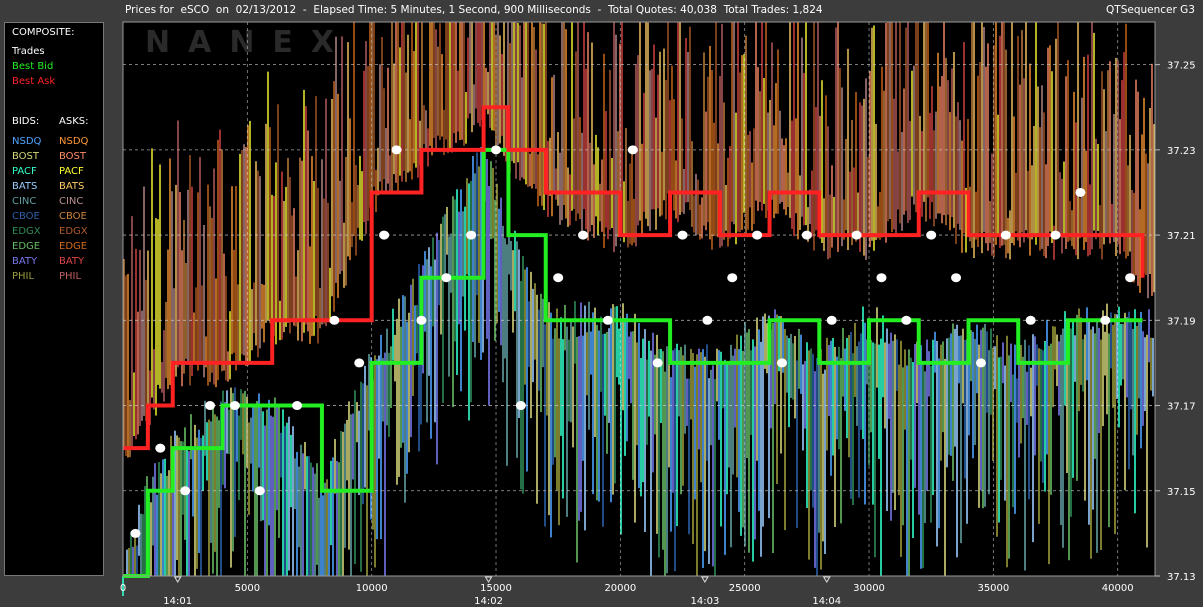  What do you see at coordinates (71, 171) in the screenshot?
I see `legend-ask-pacf: PACF` at bounding box center [71, 171].